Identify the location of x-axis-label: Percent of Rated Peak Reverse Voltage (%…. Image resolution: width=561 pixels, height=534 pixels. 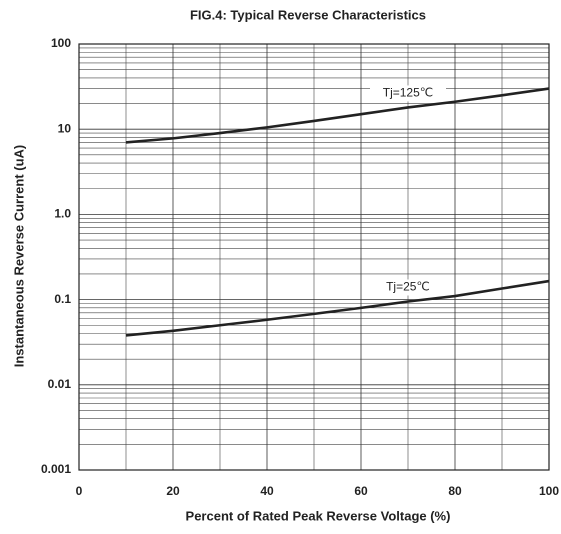
(318, 515).